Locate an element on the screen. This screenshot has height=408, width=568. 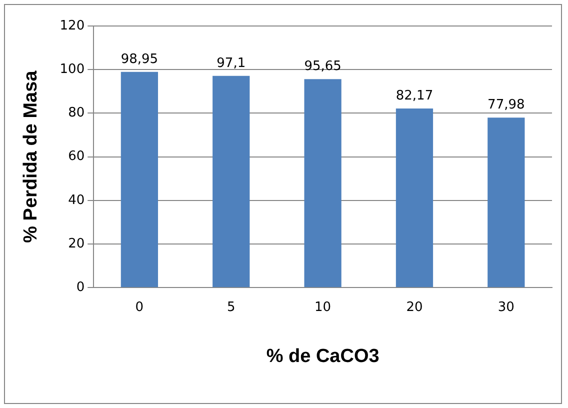
x-tick-label: 5 is located at coordinates (231, 307).